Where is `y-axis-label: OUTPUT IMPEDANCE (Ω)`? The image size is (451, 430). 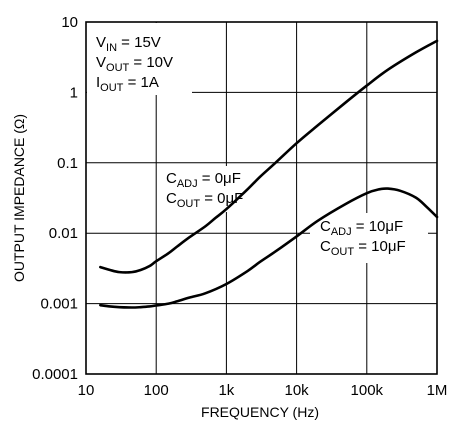 y-axis-label: OUTPUT IMPEDANCE (Ω) is located at coordinates (19, 198).